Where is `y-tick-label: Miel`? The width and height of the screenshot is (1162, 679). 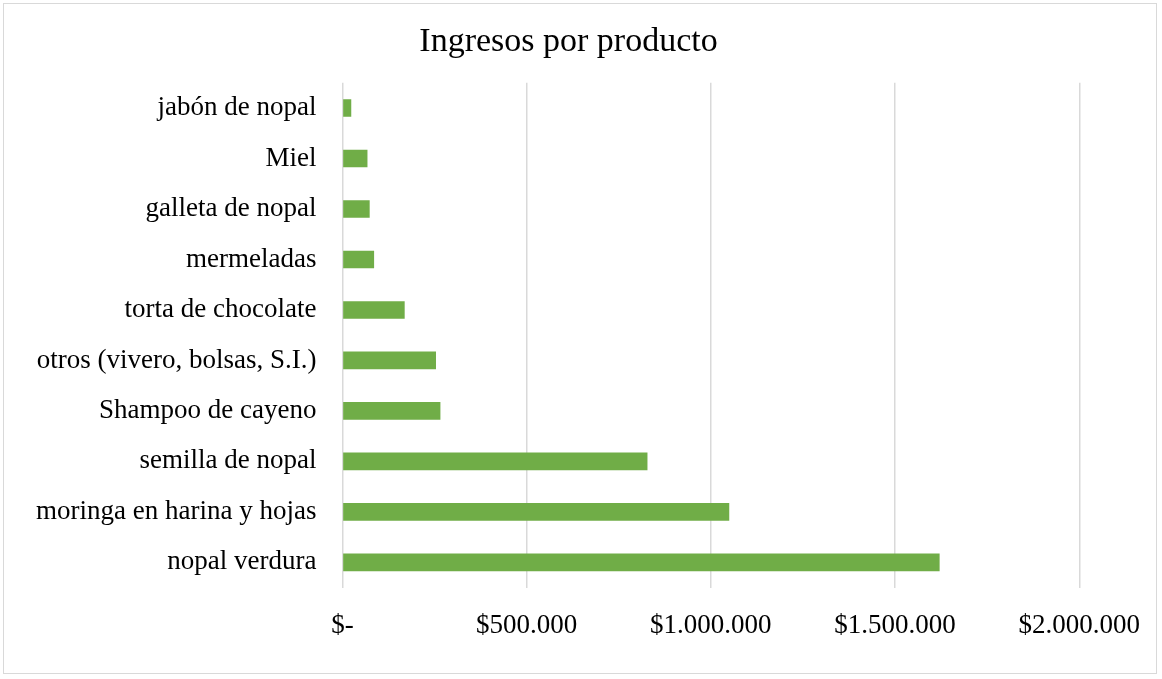 y-tick-label: Miel is located at coordinates (291, 156).